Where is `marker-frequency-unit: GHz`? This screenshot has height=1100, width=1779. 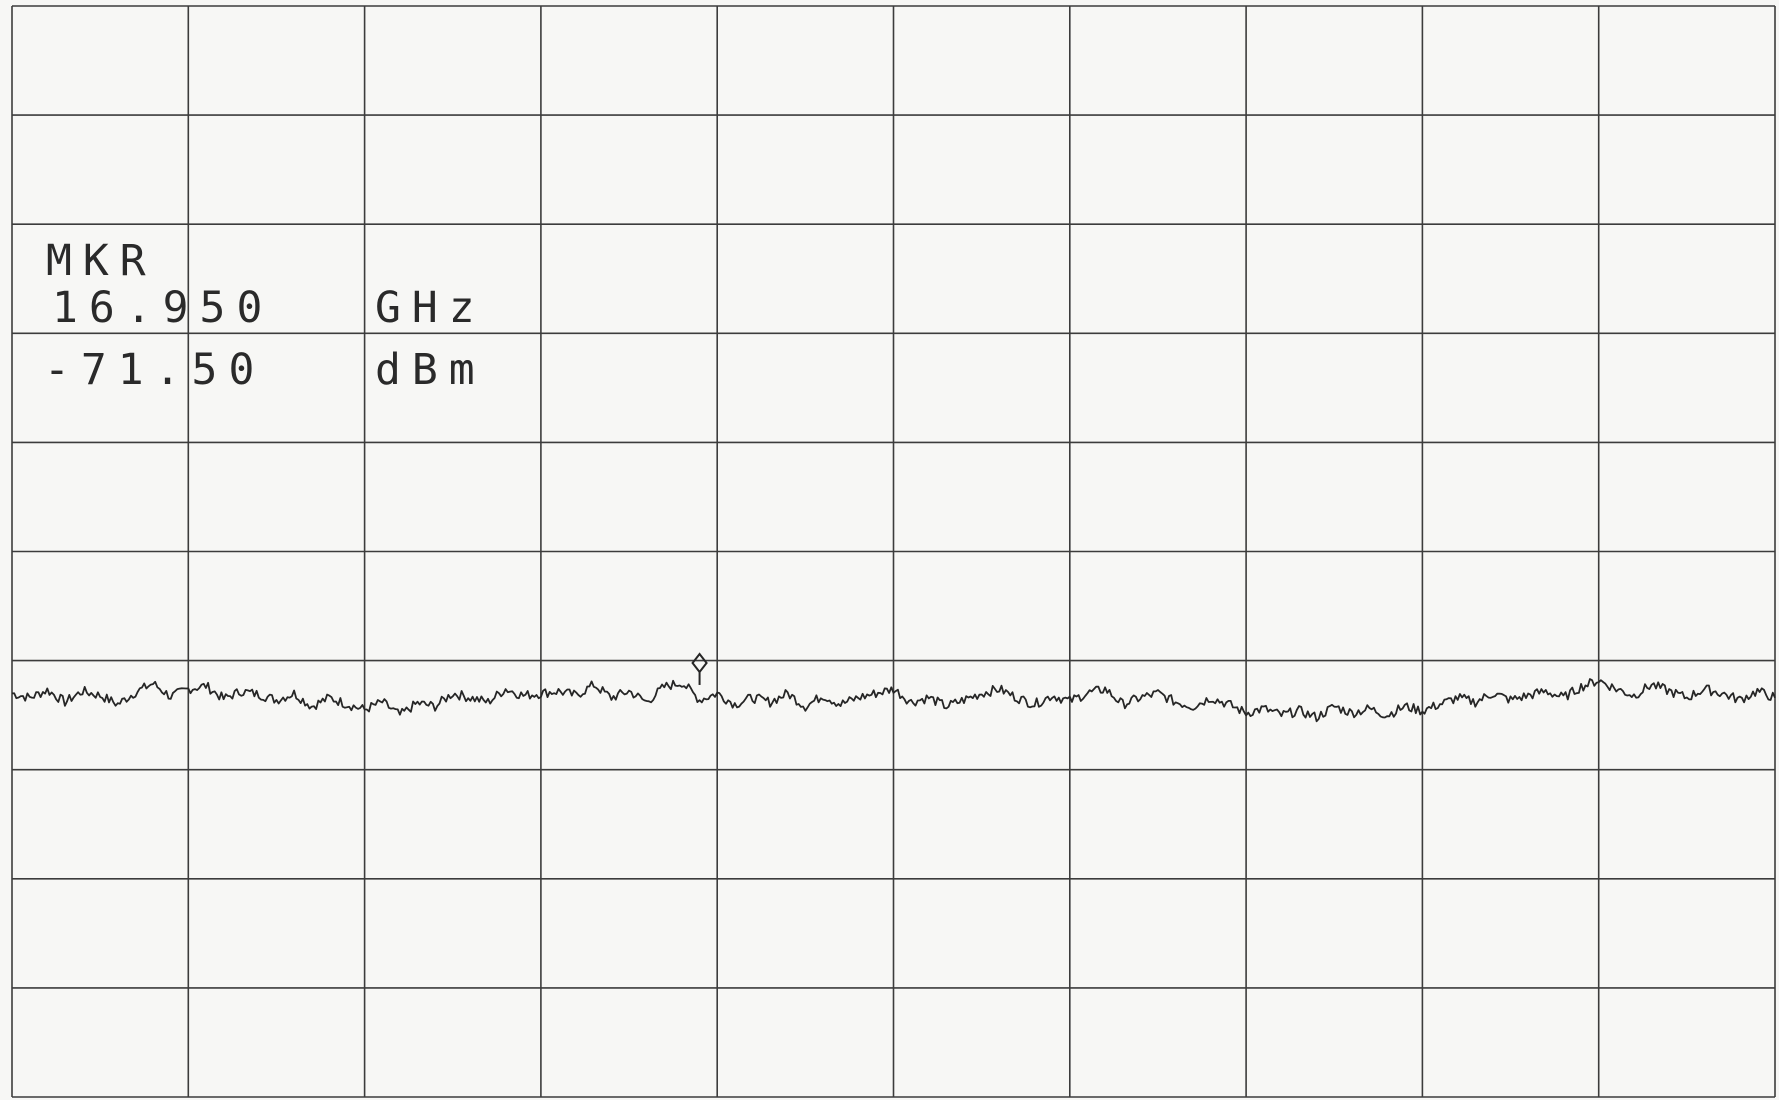
marker-frequency-unit: GHz is located at coordinates (430, 308).